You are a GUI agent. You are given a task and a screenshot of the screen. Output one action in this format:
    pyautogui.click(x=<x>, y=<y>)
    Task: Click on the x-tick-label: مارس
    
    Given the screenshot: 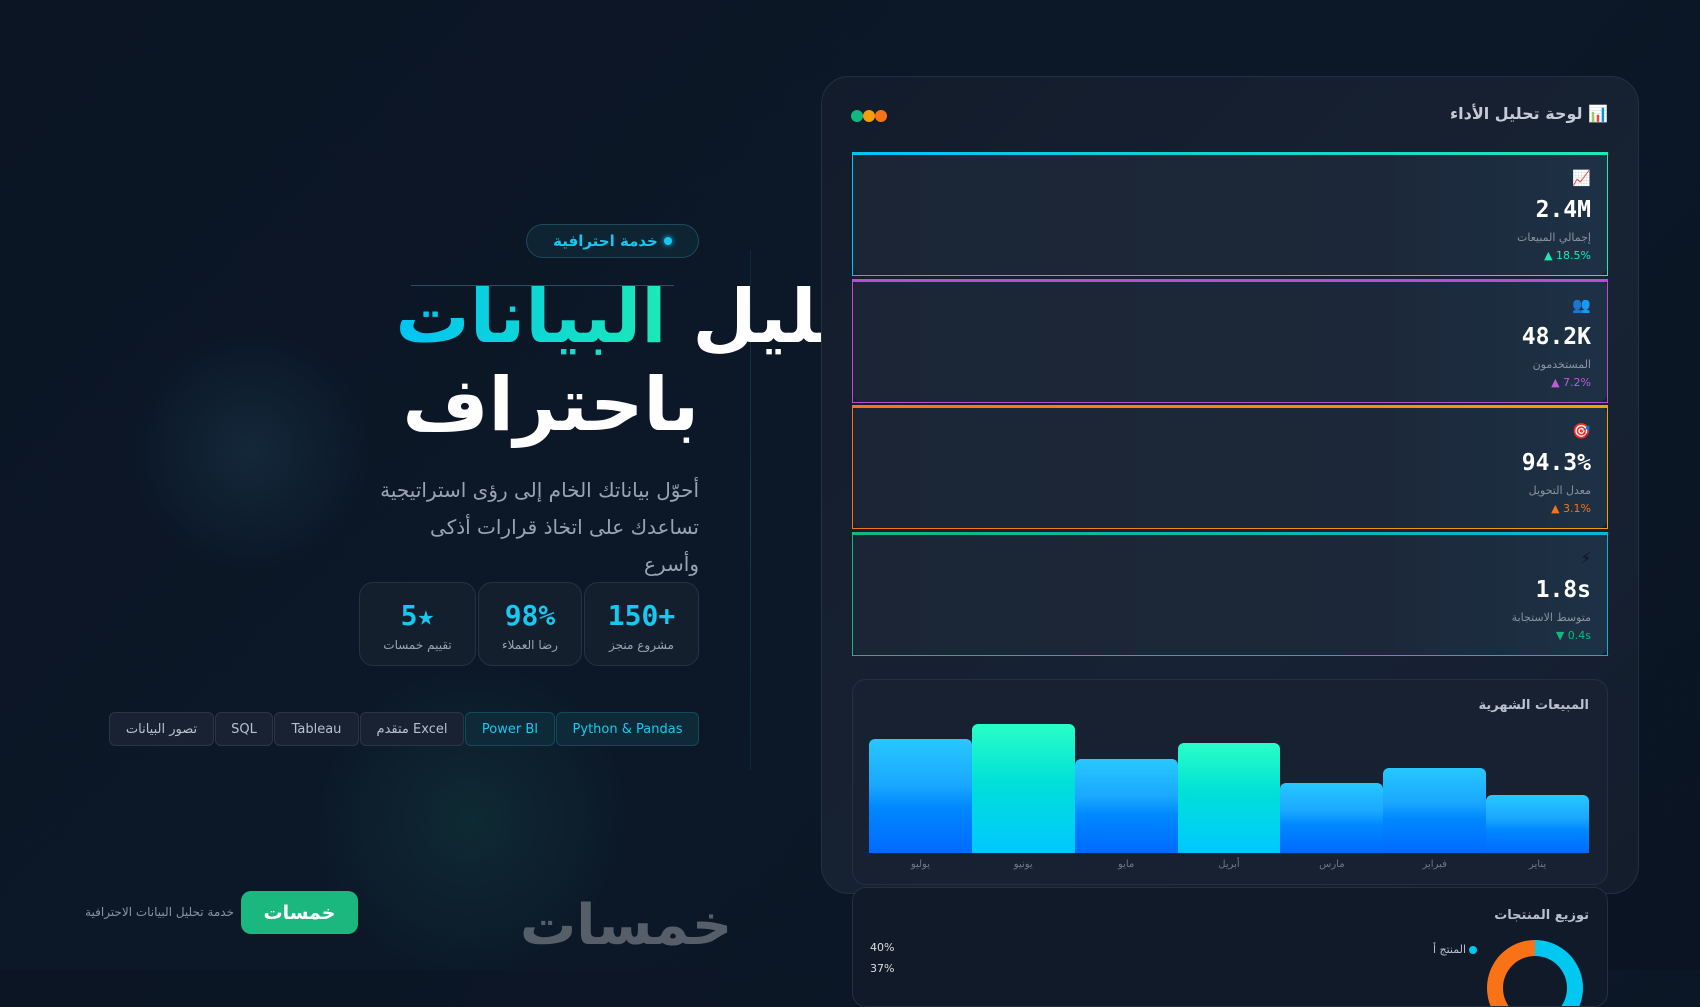 What is the action you would take?
    pyautogui.click(x=1332, y=864)
    